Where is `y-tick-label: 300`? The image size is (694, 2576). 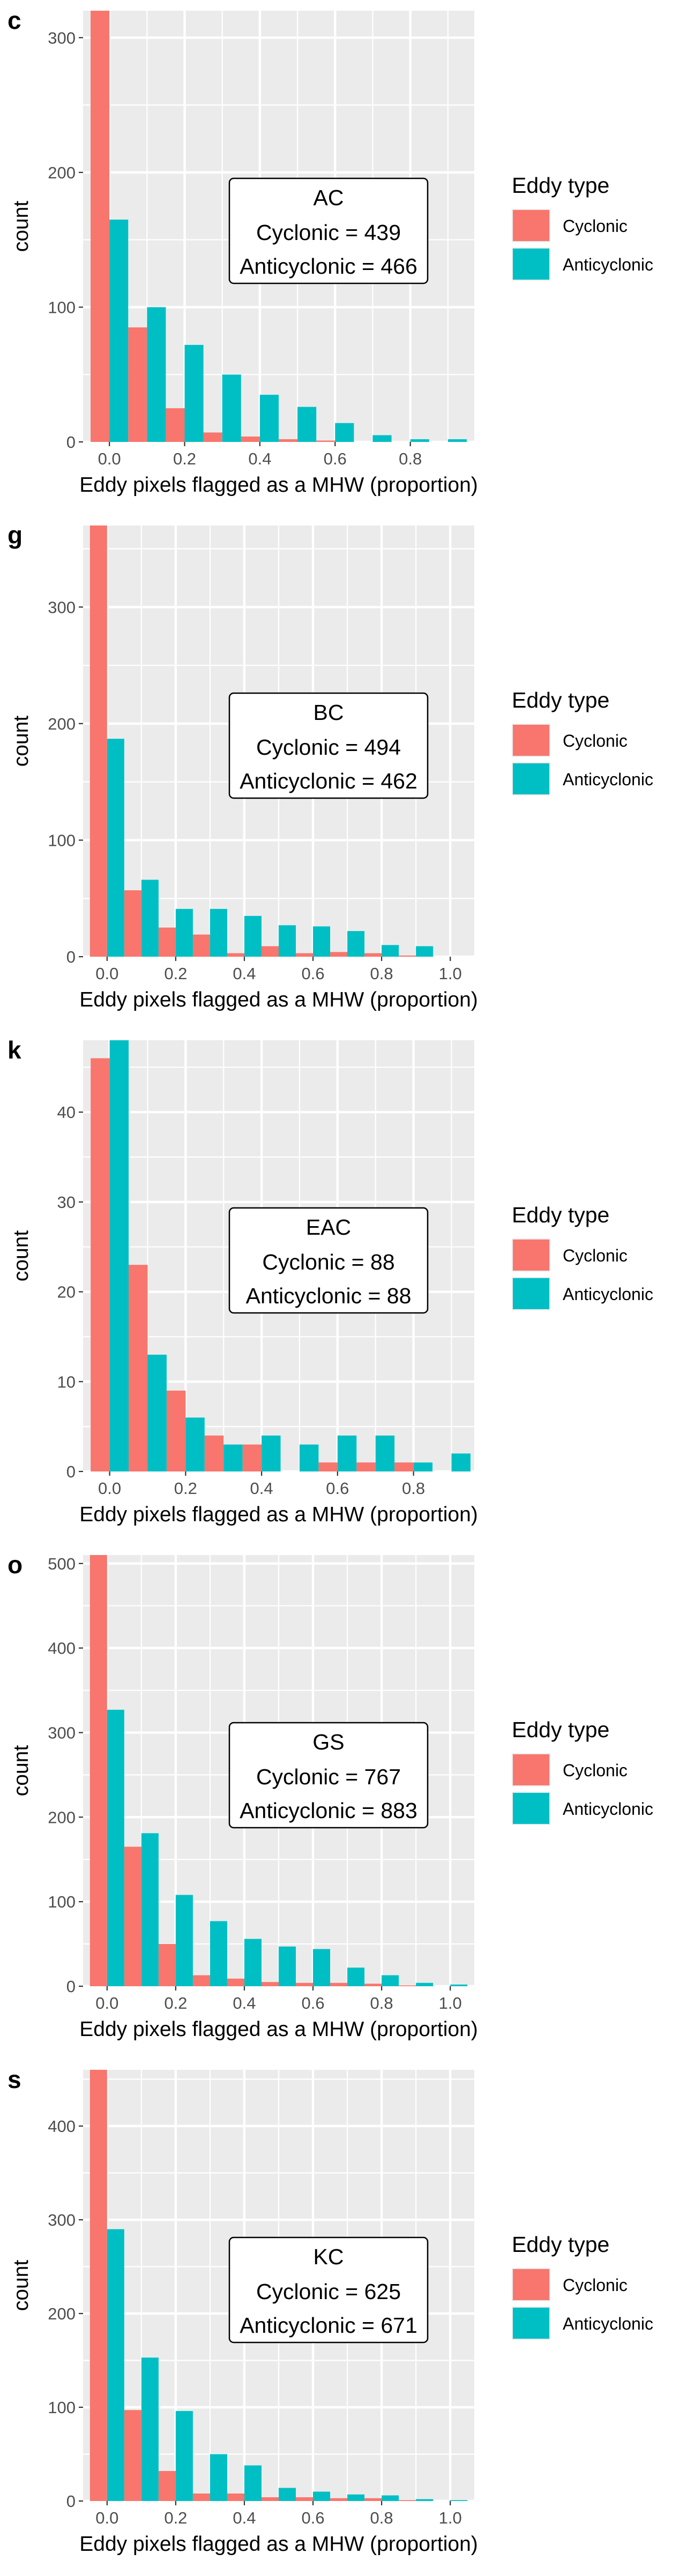
y-tick-label: 300 is located at coordinates (62, 1732).